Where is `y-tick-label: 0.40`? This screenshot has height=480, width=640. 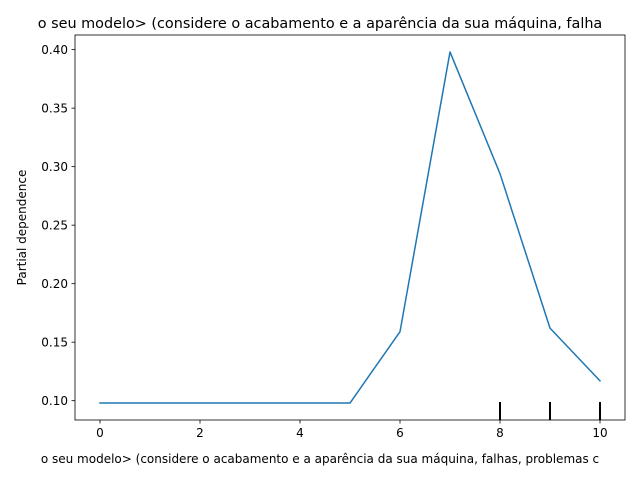 y-tick-label: 0.40 is located at coordinates (54, 50).